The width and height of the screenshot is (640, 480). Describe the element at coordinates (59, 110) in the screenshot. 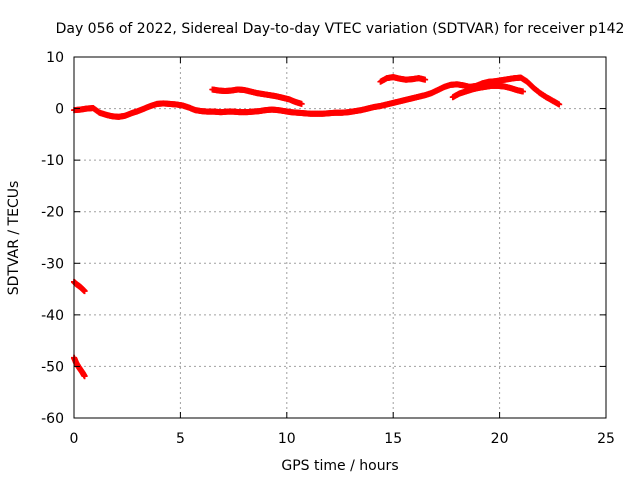

I see `y-tick-label: 0` at that location.